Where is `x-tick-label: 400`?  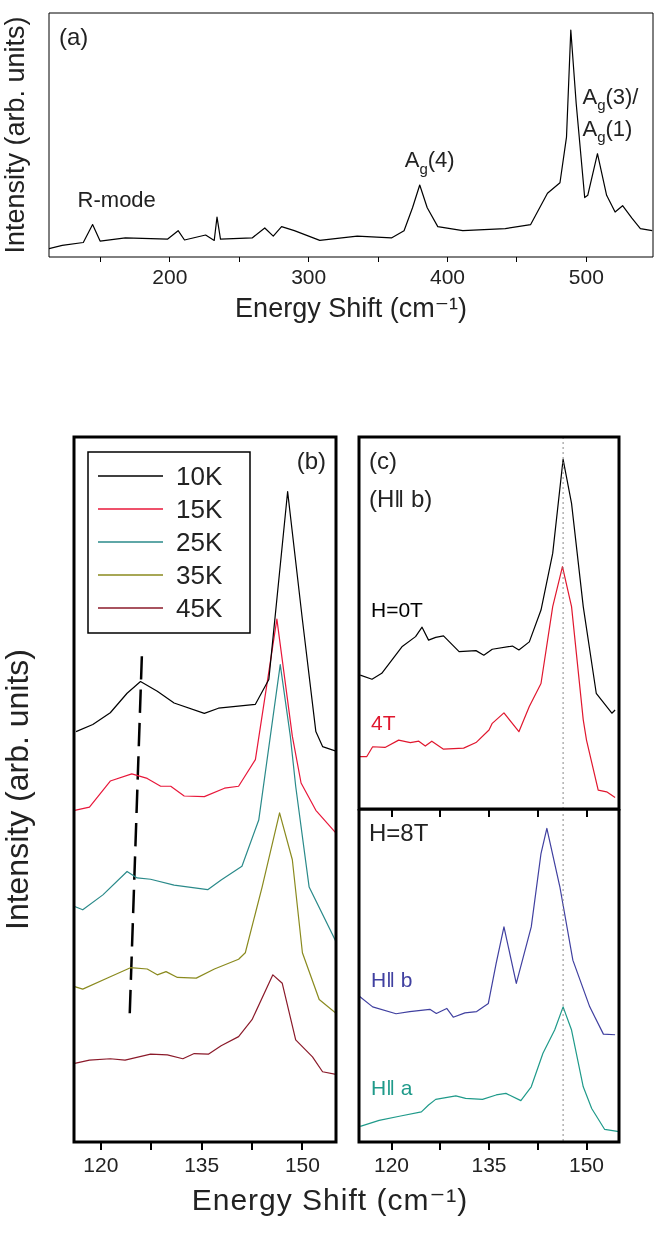 x-tick-label: 400 is located at coordinates (447, 277).